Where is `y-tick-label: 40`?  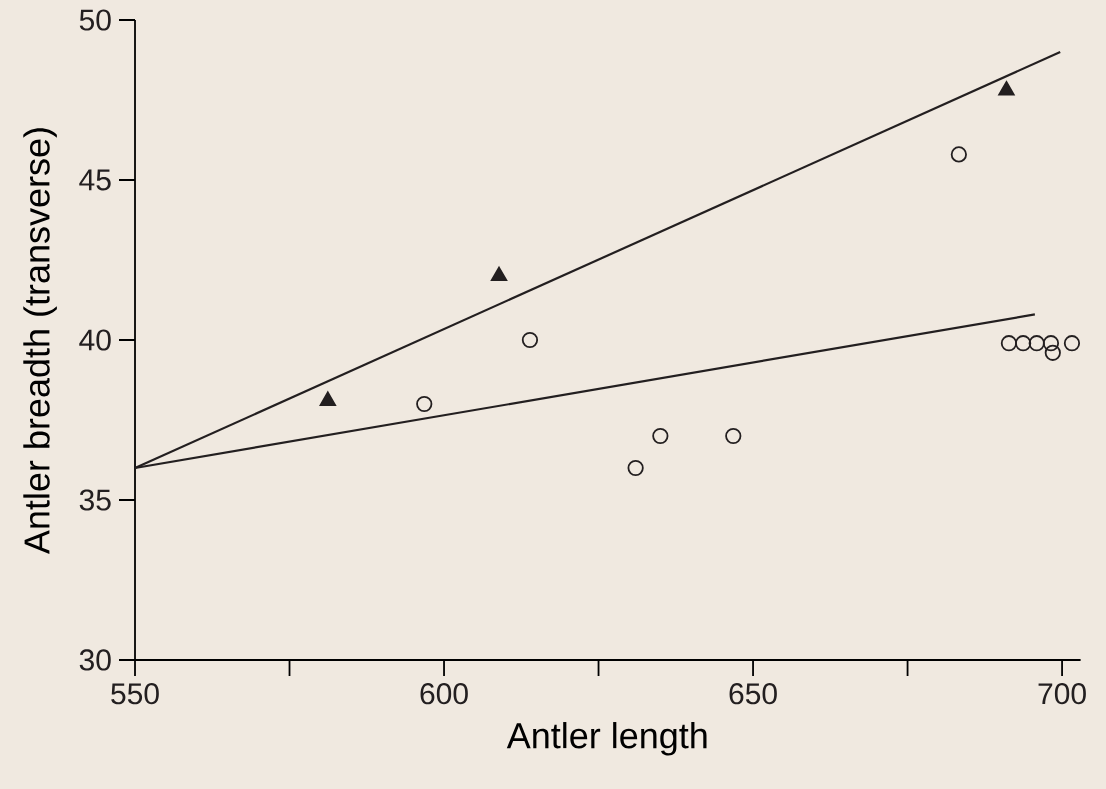 y-tick-label: 40 is located at coordinates (95, 340).